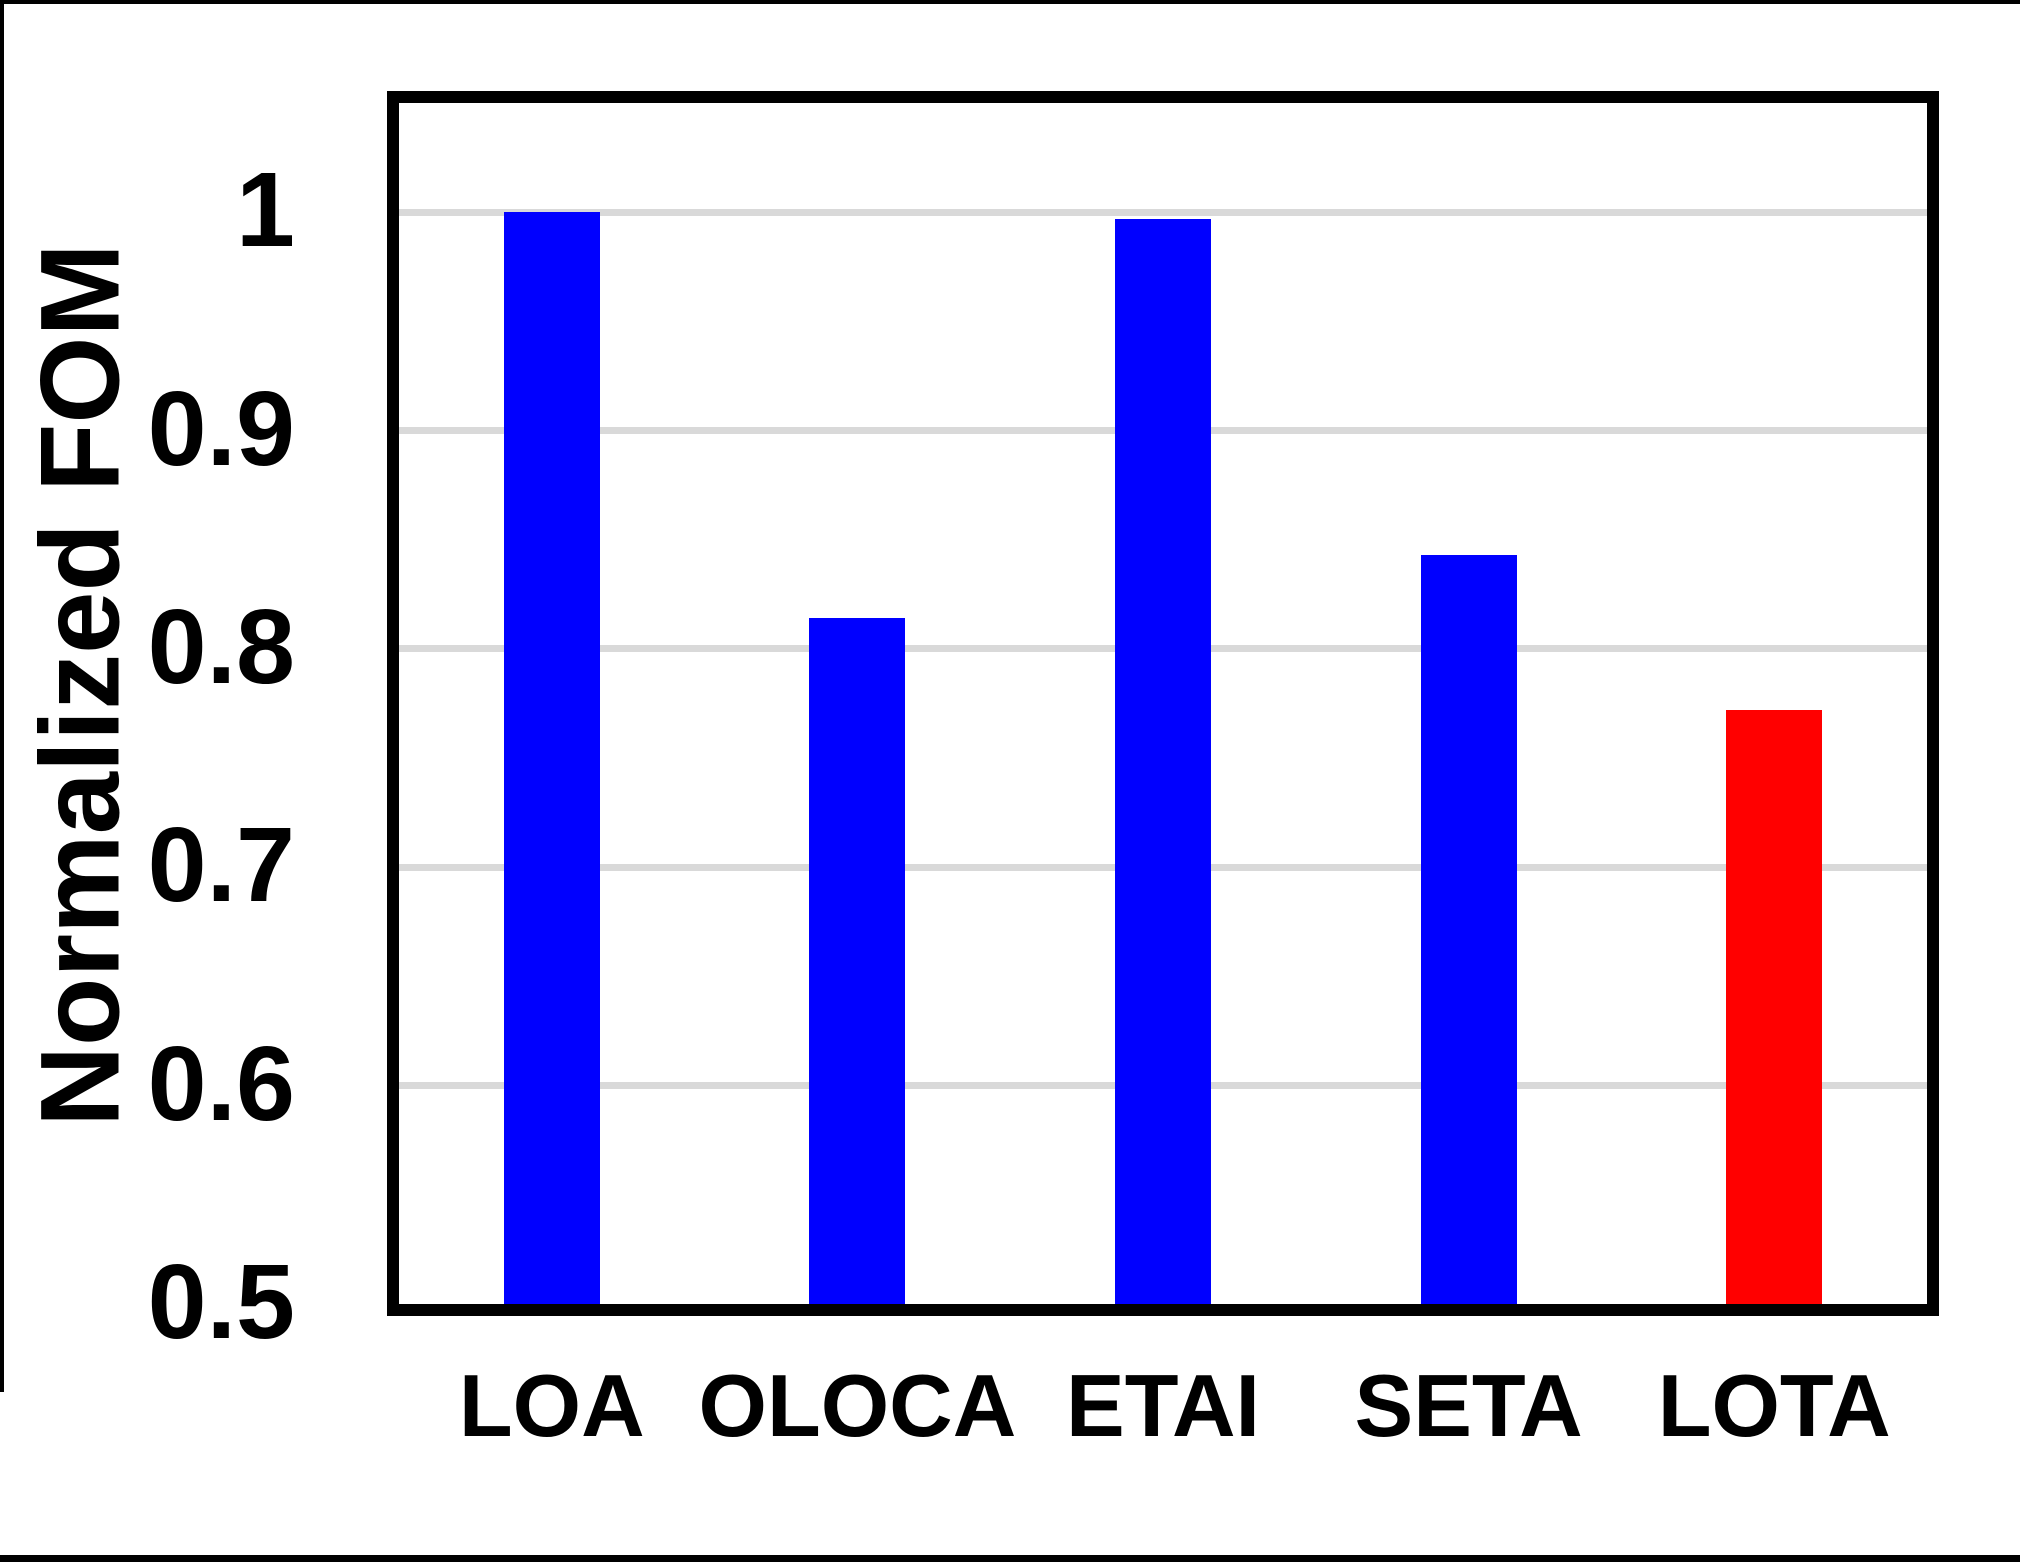 The image size is (2020, 1562). Describe the element at coordinates (1468, 1405) in the screenshot. I see `x-tick-label-seta: SETA` at that location.